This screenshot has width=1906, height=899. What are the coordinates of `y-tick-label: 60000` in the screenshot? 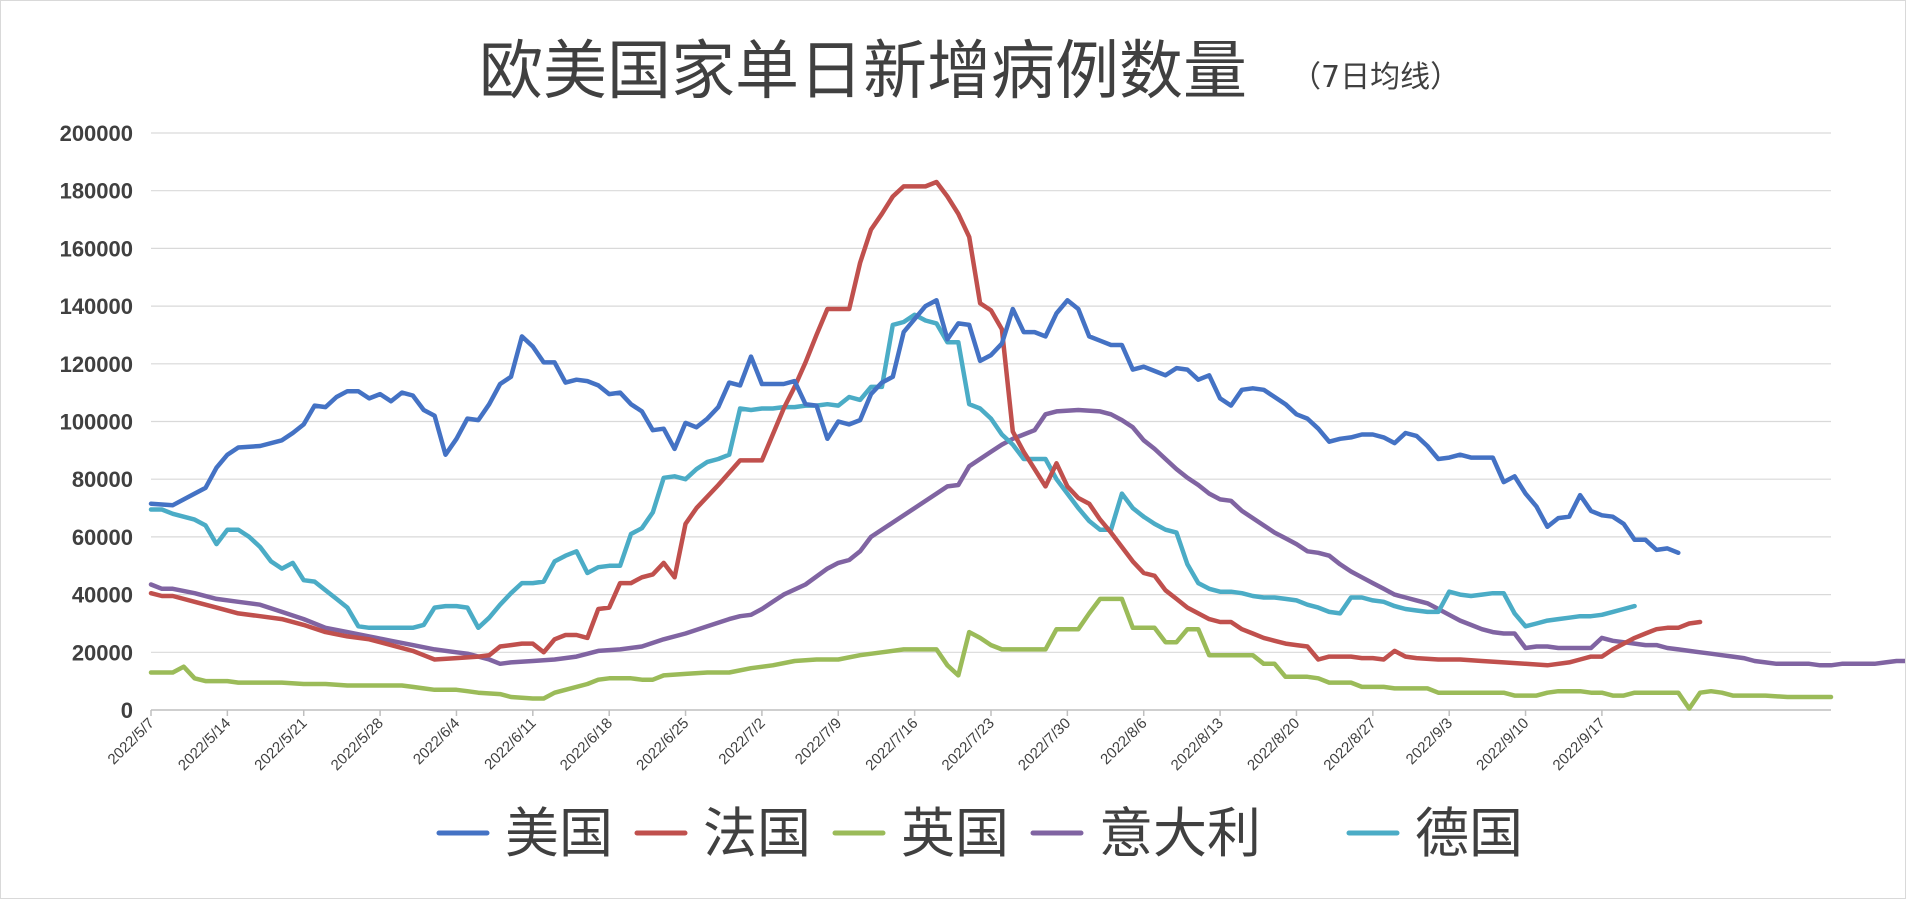 It's located at (102, 537).